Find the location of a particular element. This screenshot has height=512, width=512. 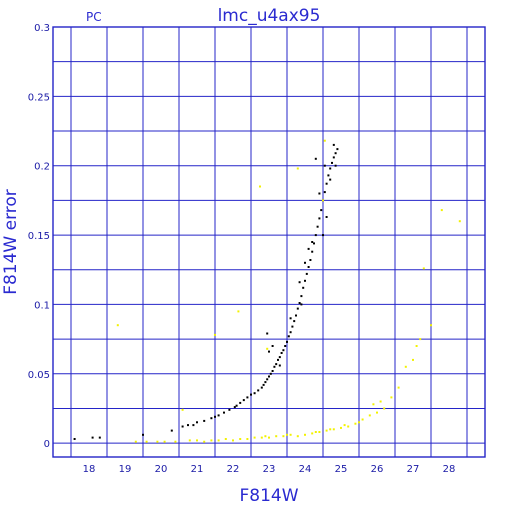

x-tick-label: 24 is located at coordinates (305, 469).